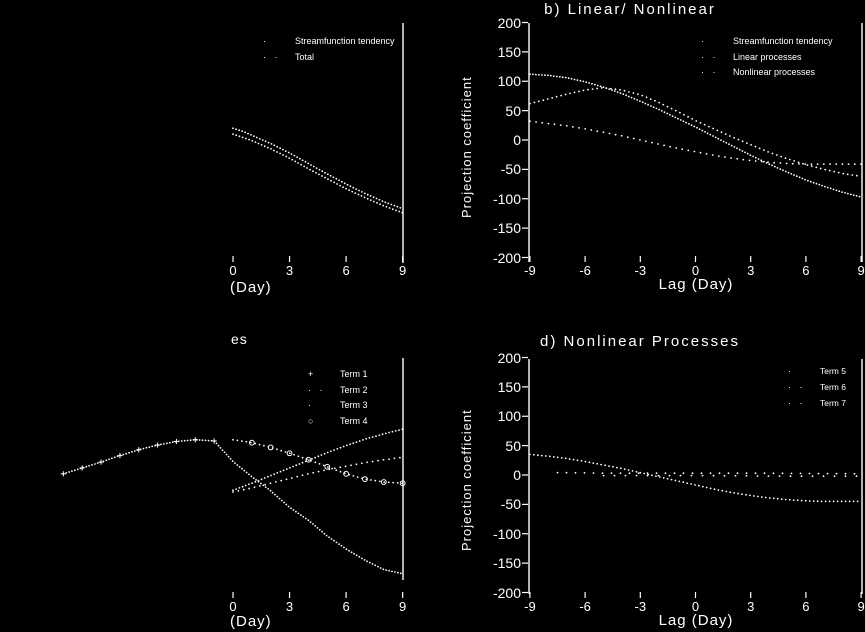 This screenshot has height=632, width=865. What do you see at coordinates (817, 371) in the screenshot?
I see `legend-row-d-0: · Term 5` at bounding box center [817, 371].